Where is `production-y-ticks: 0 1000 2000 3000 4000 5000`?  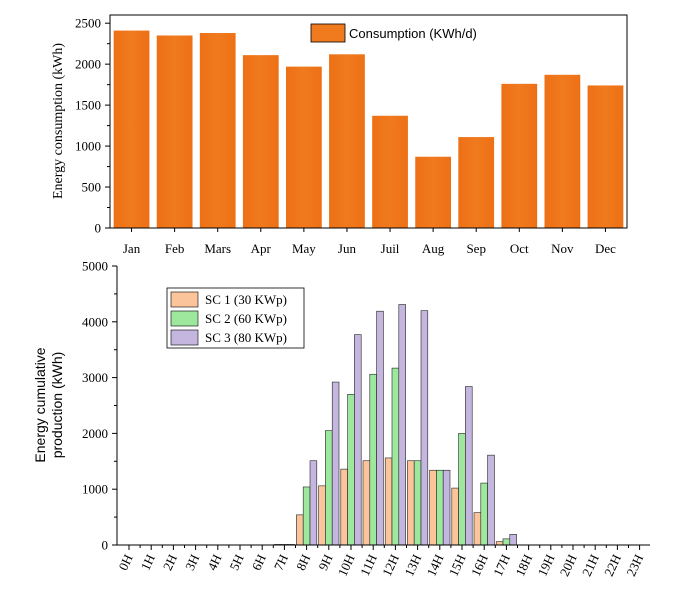
production-y-ticks: 0 1000 2000 3000 4000 5000 is located at coordinates (99, 406).